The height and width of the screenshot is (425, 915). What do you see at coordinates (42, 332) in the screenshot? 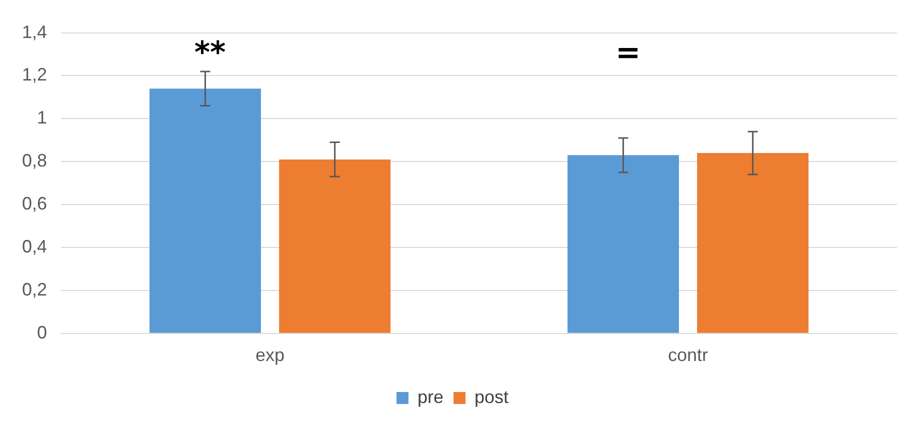
I see `y-tick-label: 0` at bounding box center [42, 332].